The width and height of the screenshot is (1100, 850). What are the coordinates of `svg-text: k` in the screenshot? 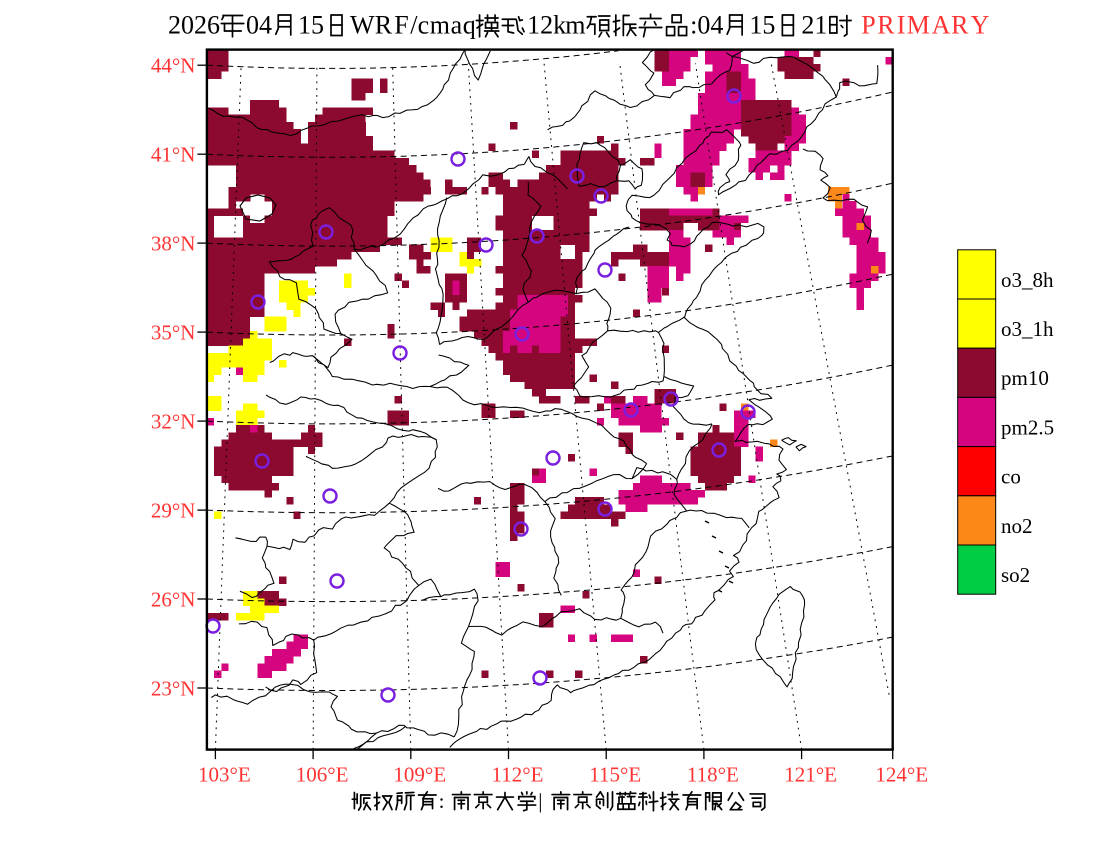 It's located at (559, 25).